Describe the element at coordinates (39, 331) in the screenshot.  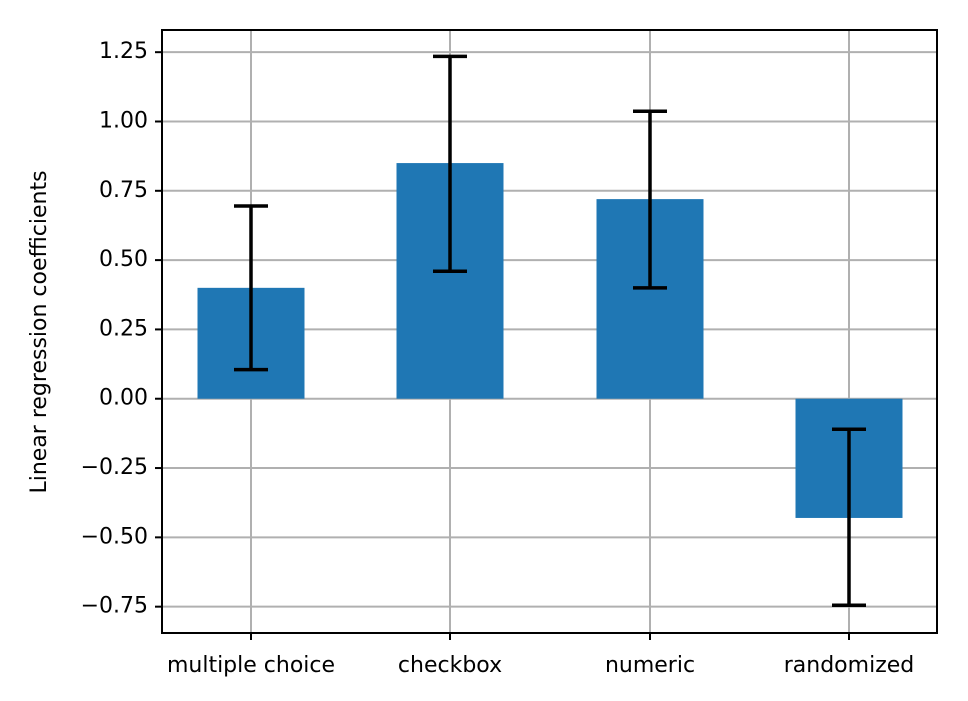
I see `y-axis-label: Linear regression coefficients` at that location.